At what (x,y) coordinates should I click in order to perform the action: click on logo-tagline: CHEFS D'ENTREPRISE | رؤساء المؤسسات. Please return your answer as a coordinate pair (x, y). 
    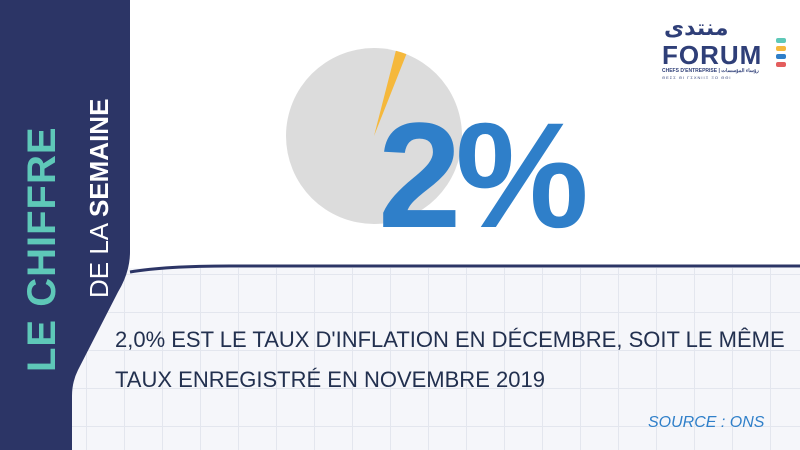
    Looking at the image, I should click on (710, 71).